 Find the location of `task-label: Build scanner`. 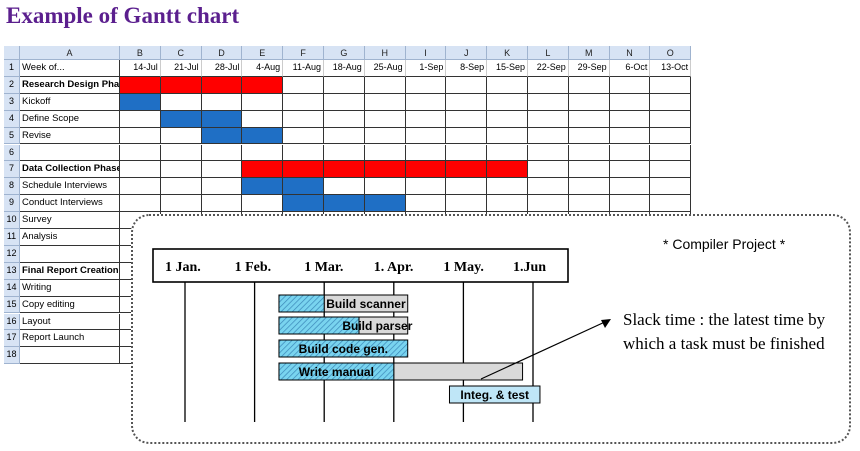

task-label: Build scanner is located at coordinates (366, 304).